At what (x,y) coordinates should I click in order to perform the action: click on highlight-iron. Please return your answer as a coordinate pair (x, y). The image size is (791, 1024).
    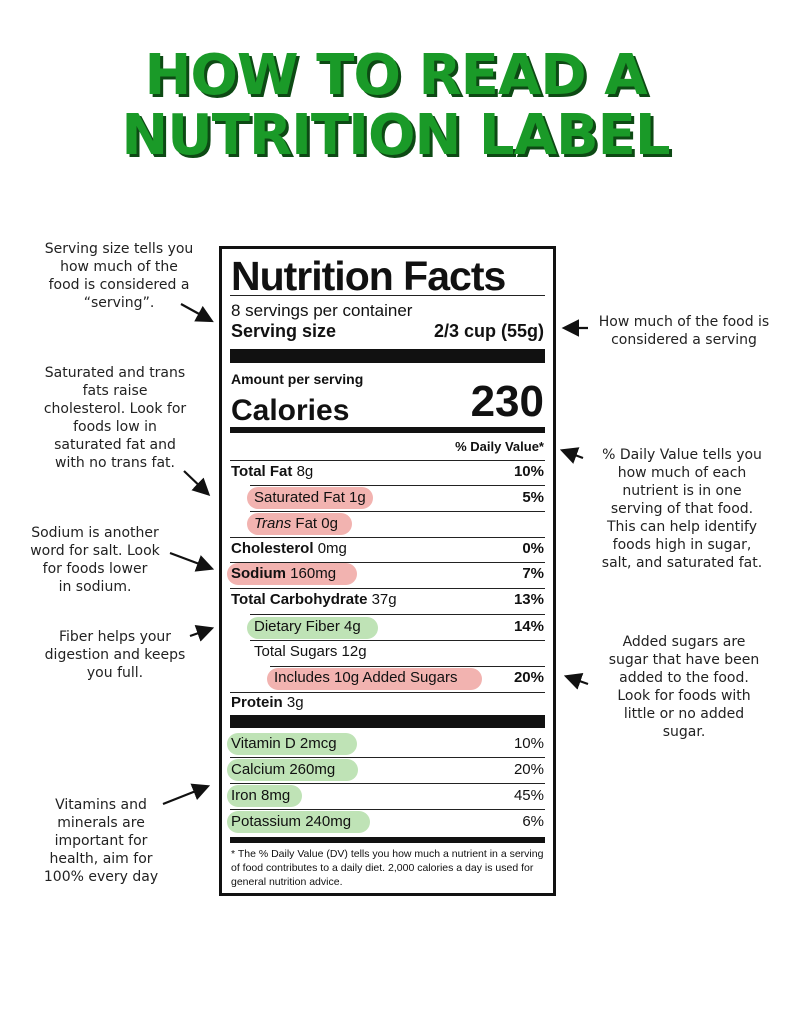
    Looking at the image, I should click on (264, 796).